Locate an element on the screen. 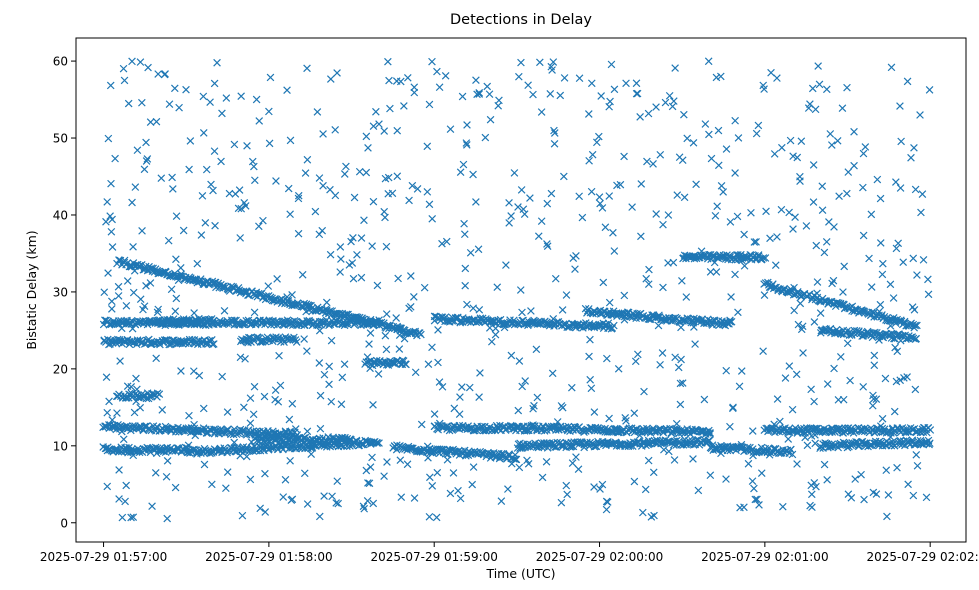 Image resolution: width=979 pixels, height=590 pixels. y-axis-label: Bistatic Delay (km) is located at coordinates (31, 289).